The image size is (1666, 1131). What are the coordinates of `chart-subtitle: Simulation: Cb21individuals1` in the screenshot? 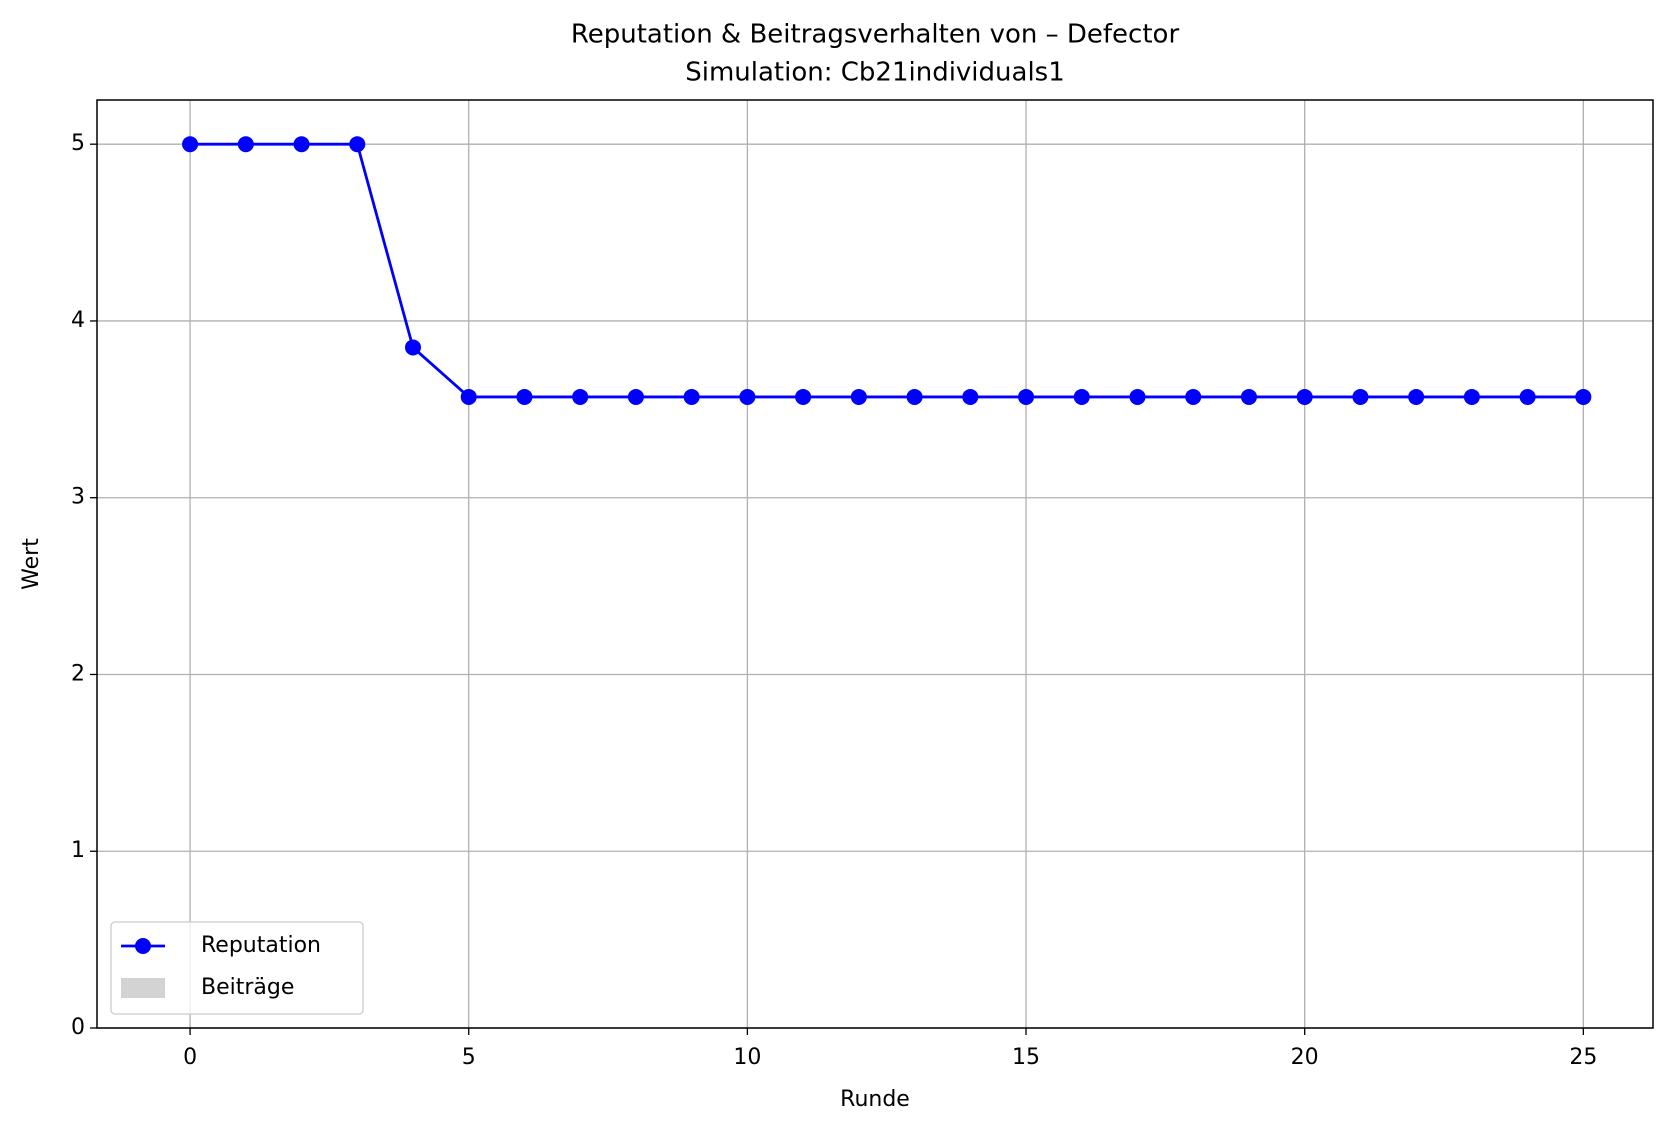 It's located at (875, 73).